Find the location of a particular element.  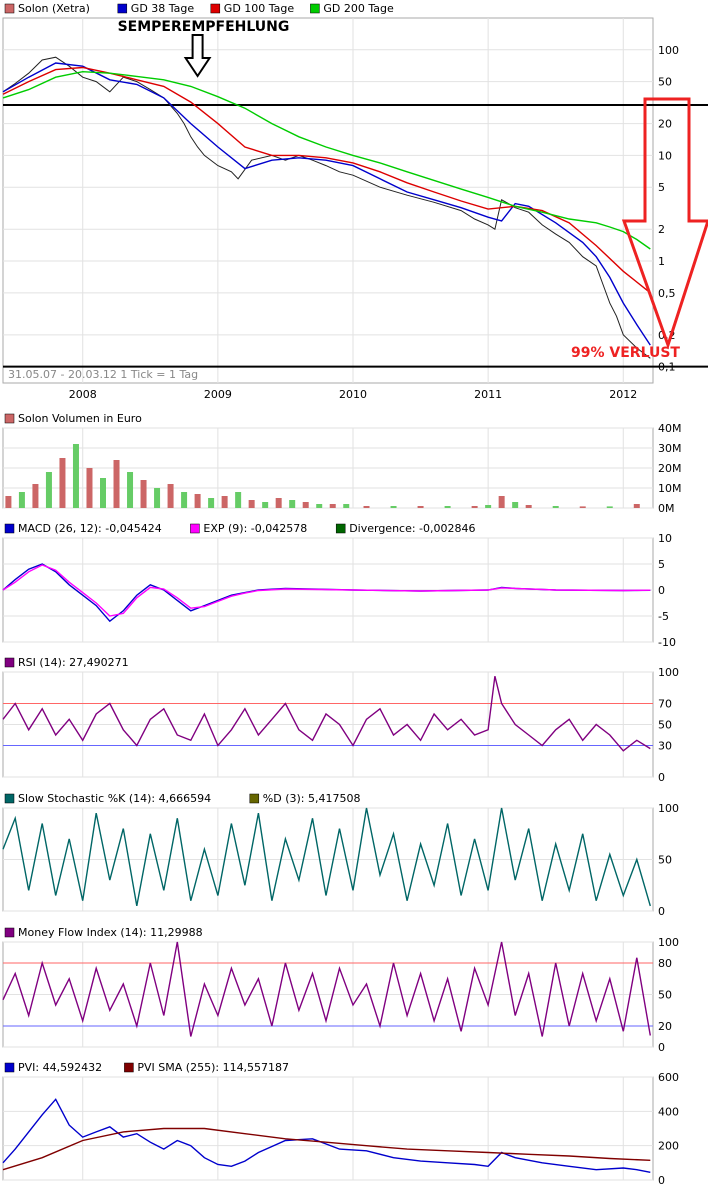

y-tick-label: 600 is located at coordinates (668, 1077).